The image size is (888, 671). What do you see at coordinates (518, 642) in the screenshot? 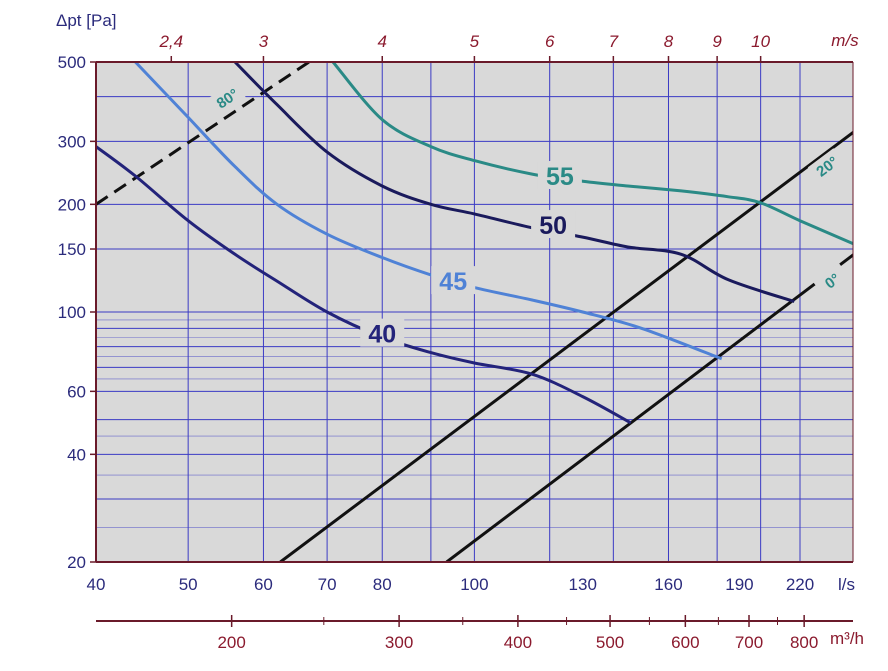
I see `m3h-tick-label: 400` at bounding box center [518, 642].